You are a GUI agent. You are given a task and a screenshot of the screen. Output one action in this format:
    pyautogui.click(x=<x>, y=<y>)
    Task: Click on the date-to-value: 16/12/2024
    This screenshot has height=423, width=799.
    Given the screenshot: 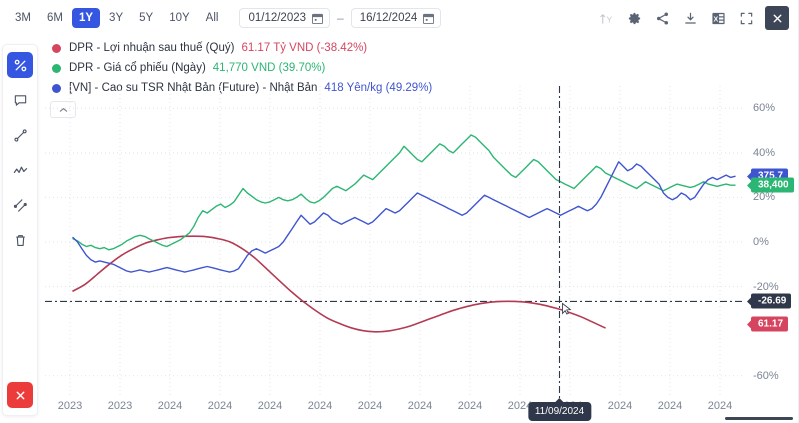 What is the action you would take?
    pyautogui.click(x=388, y=18)
    